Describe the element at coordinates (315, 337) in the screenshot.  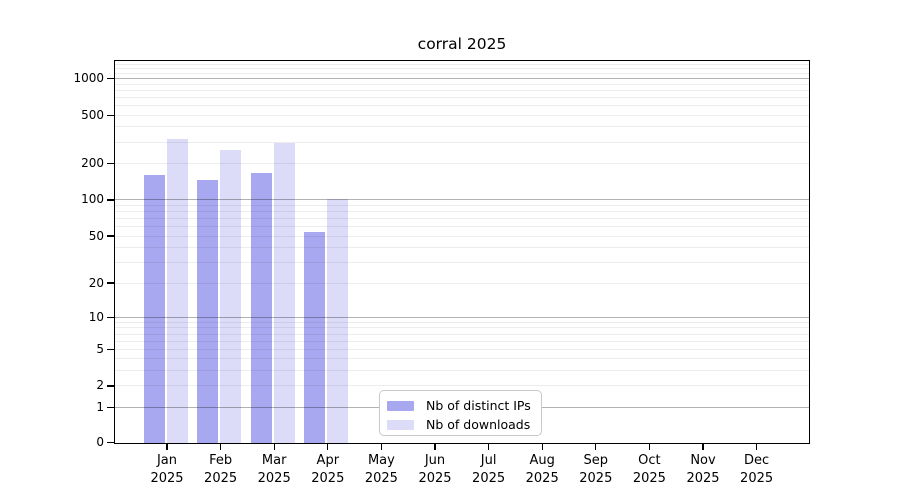
I see `bar-distinct-ips-apr` at that location.